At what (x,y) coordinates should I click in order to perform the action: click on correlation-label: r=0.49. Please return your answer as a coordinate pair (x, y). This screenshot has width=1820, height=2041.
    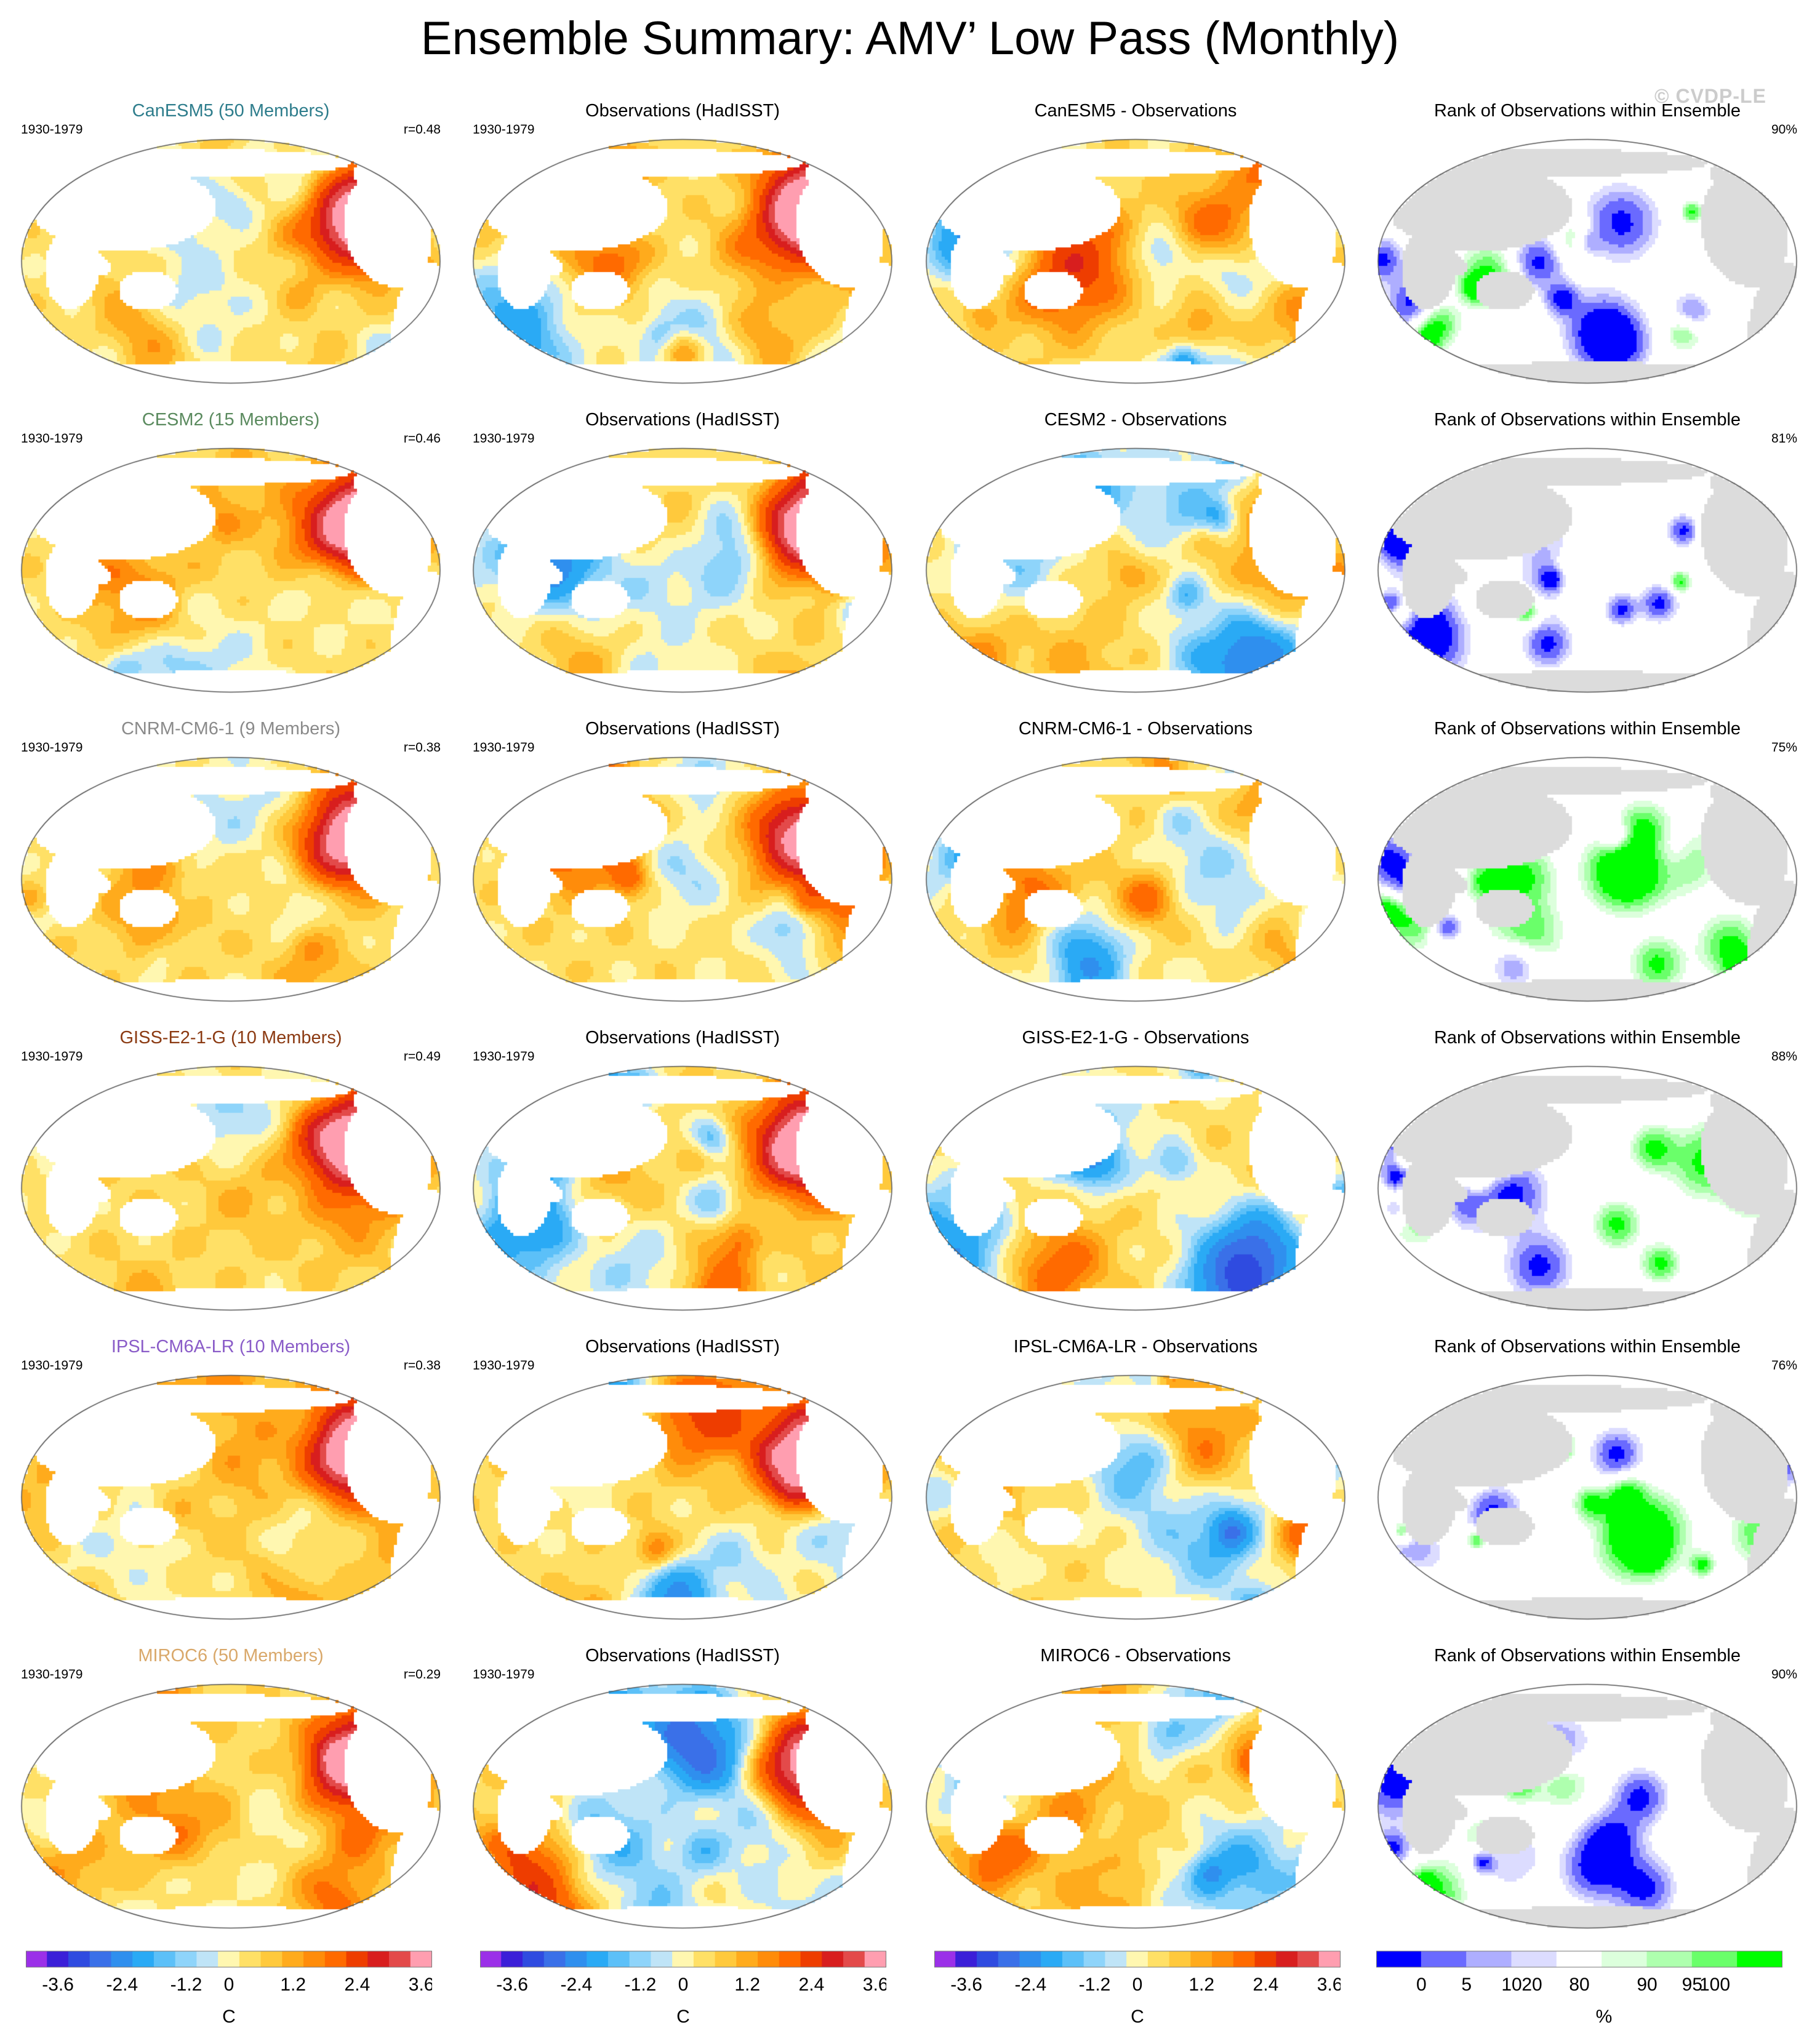
    Looking at the image, I should click on (422, 1056).